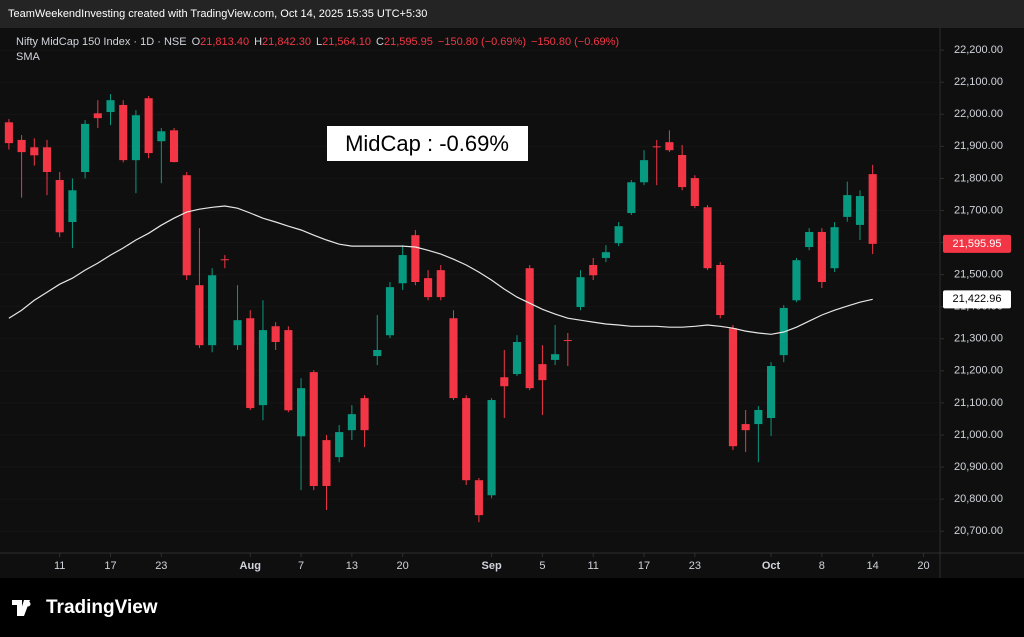 The height and width of the screenshot is (637, 1024). What do you see at coordinates (380, 42) in the screenshot?
I see `legend-c: C` at bounding box center [380, 42].